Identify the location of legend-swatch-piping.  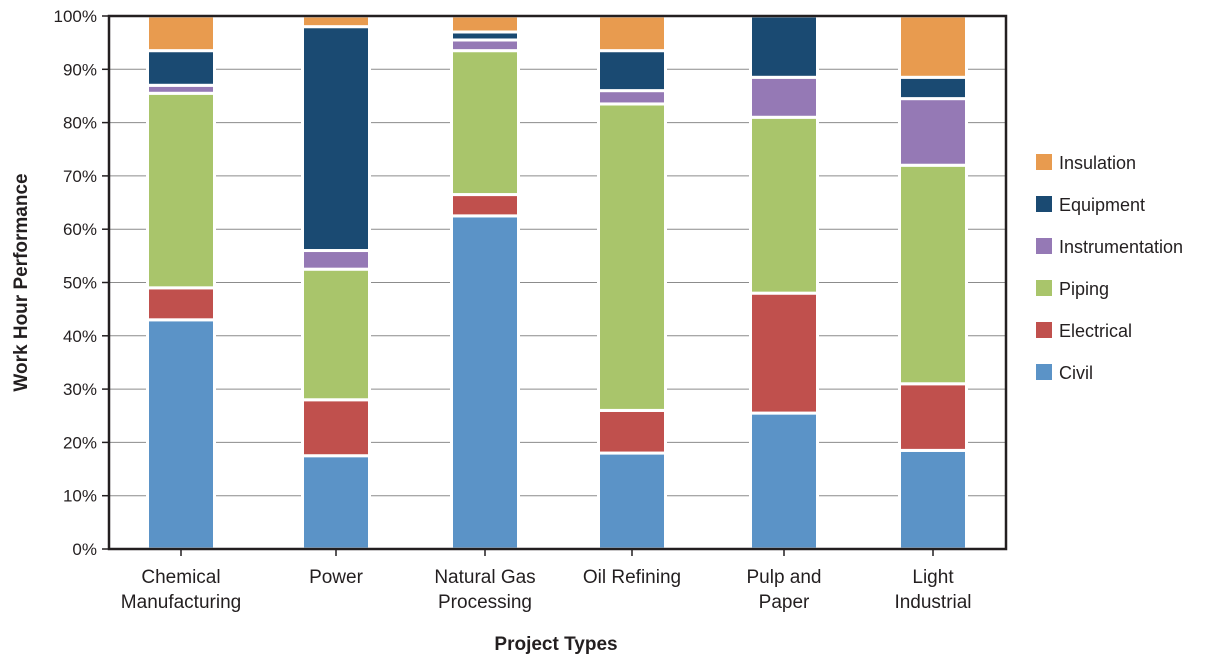
(1044, 288).